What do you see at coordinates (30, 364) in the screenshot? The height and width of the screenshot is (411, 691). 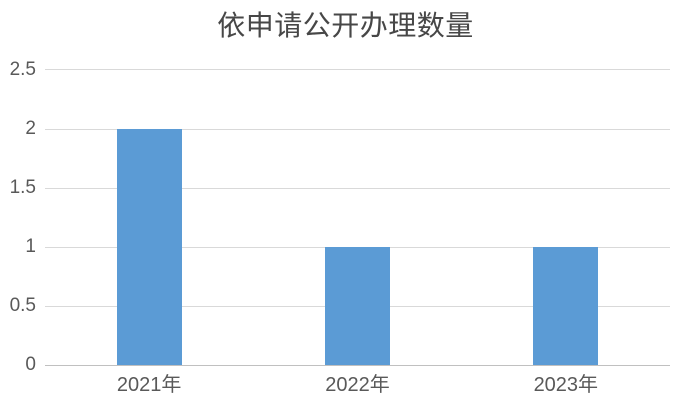 I see `y-axis-tick-label: 0` at bounding box center [30, 364].